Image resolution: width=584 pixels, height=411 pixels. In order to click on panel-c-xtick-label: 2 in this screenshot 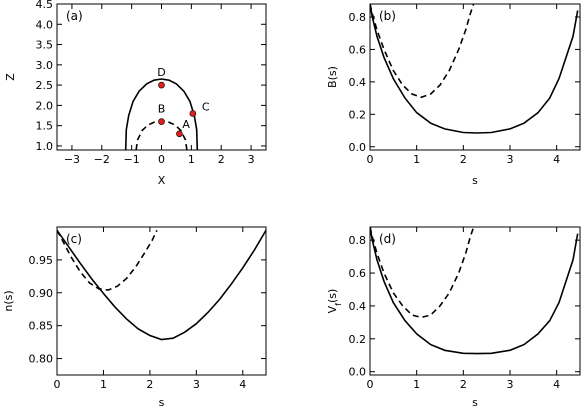, I will do `click(149, 384)`.